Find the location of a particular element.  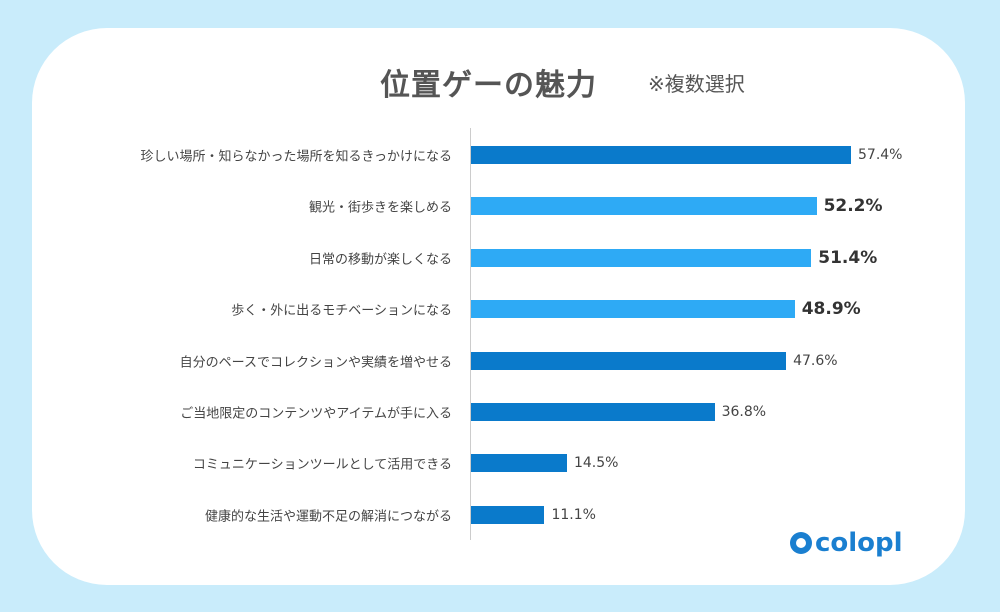

value-label: 36.8% is located at coordinates (744, 412).